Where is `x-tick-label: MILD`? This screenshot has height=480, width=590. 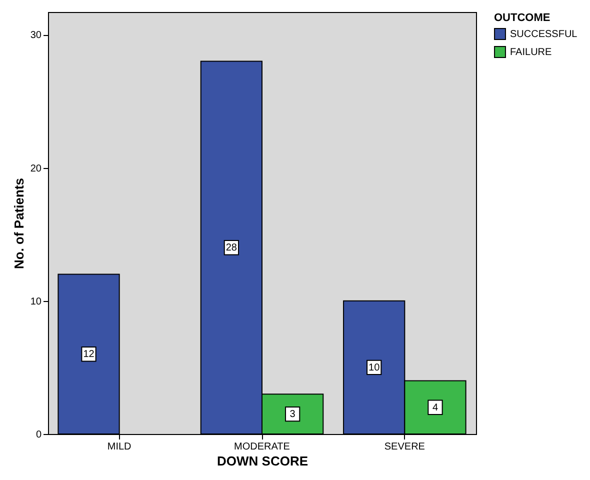
x-tick-label: MILD is located at coordinates (119, 447).